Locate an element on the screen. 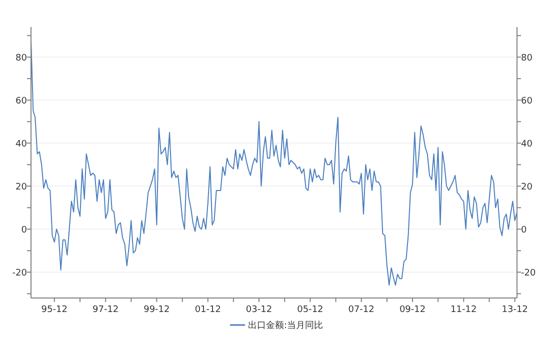  legend-label: 出口金额:当月同比 is located at coordinates (286, 326).